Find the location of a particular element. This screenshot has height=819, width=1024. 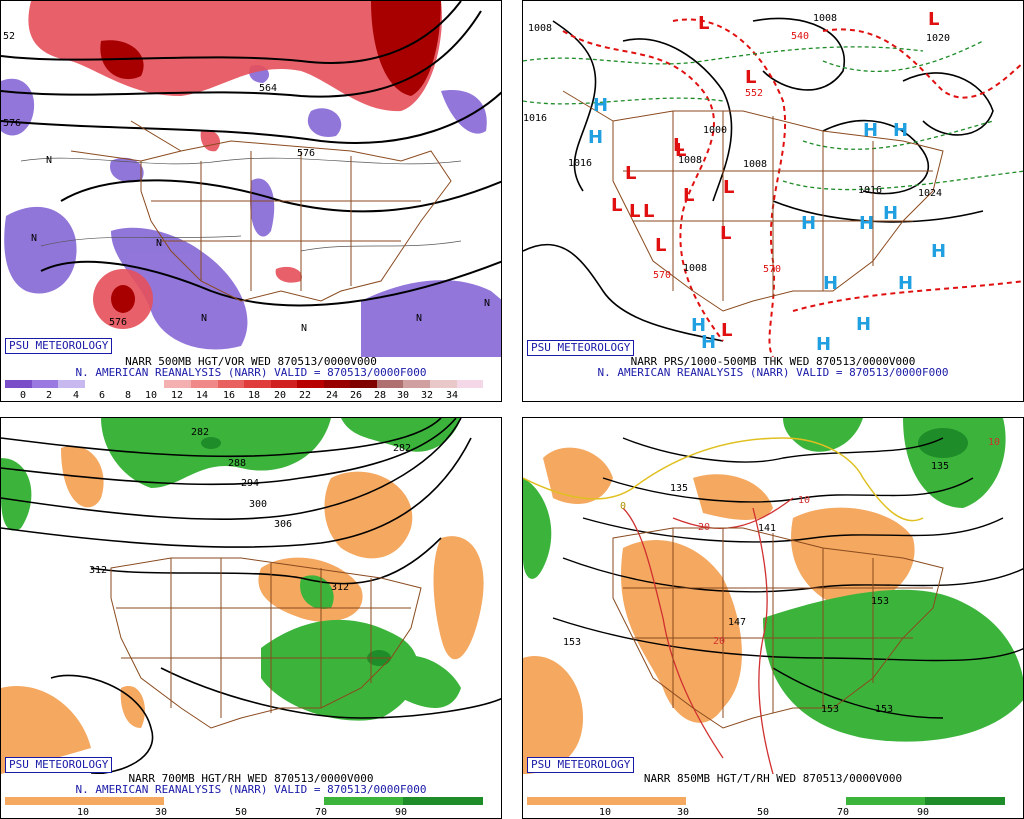

contour-label: 300 is located at coordinates (258, 504).